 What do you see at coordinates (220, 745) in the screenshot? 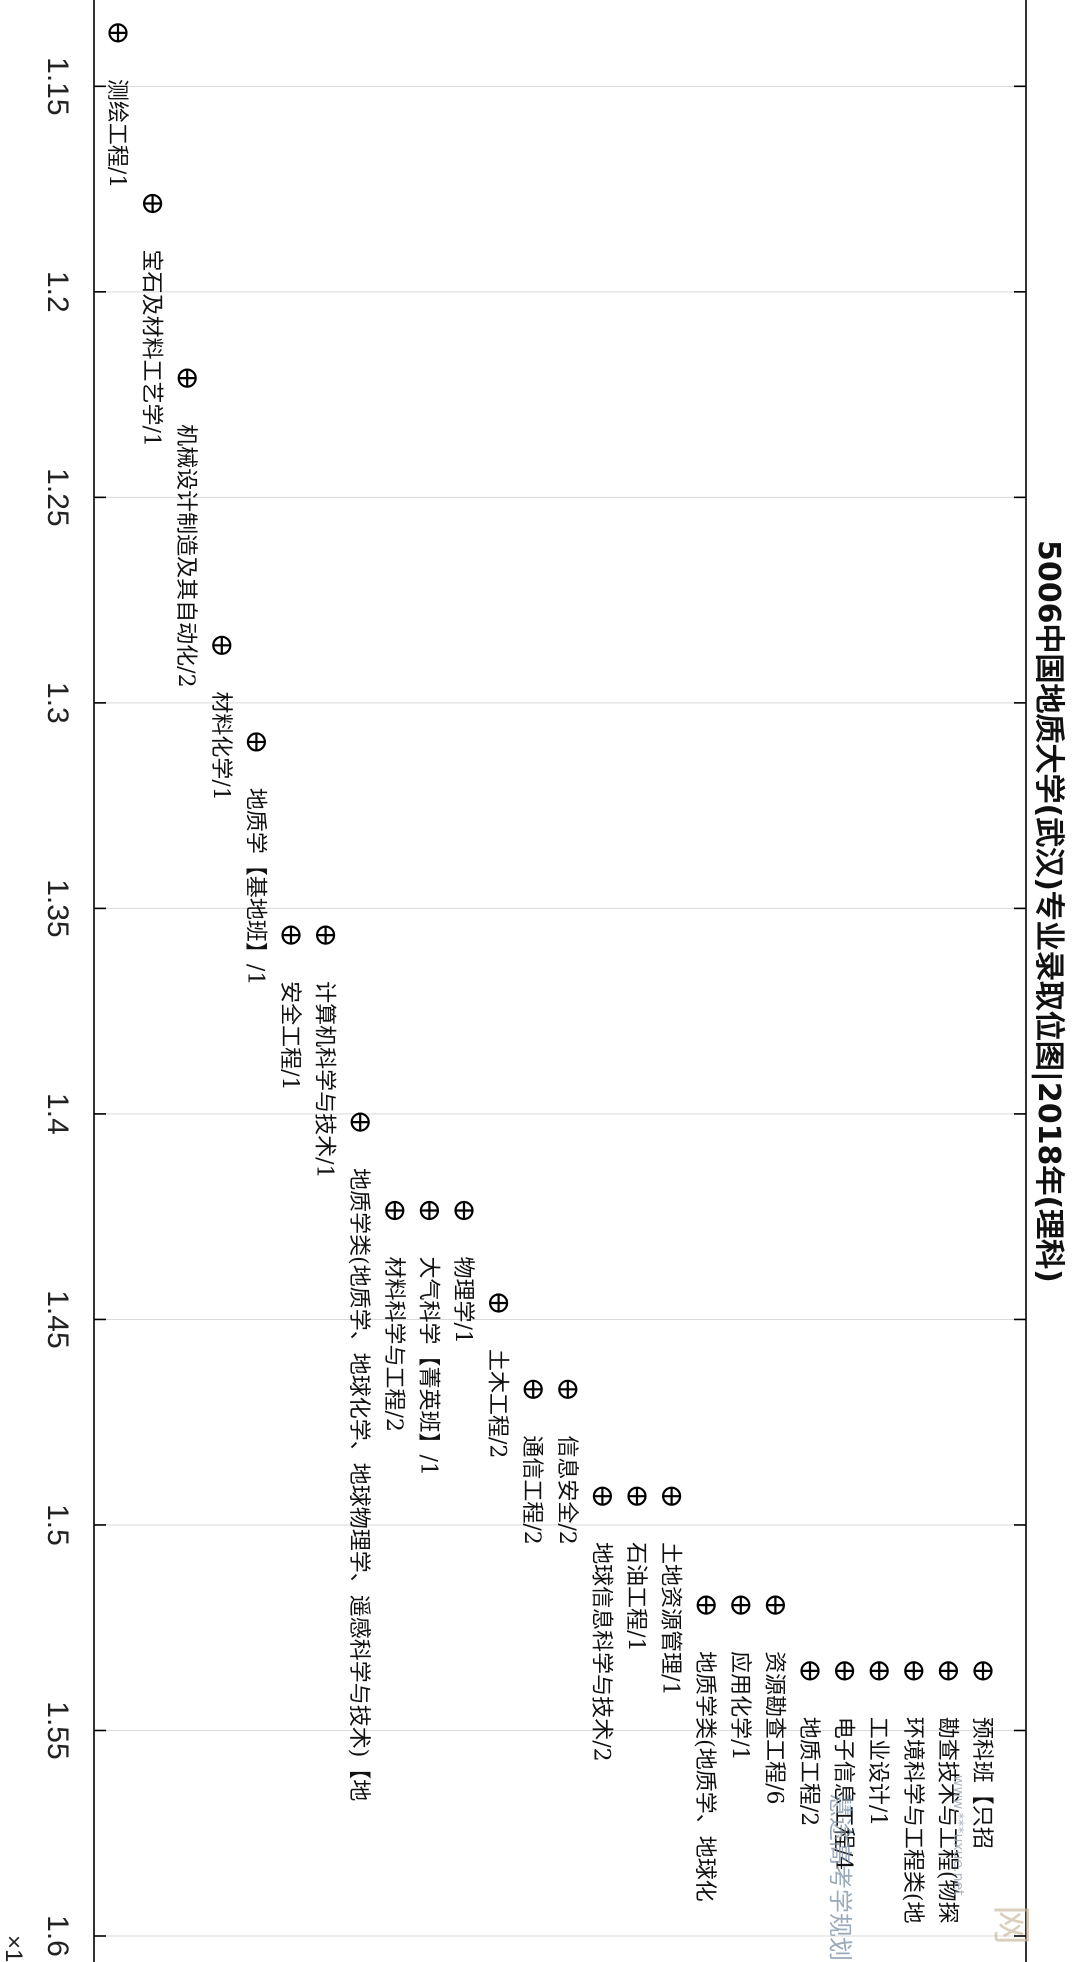
I see `point-label: 材料化学/1` at bounding box center [220, 745].